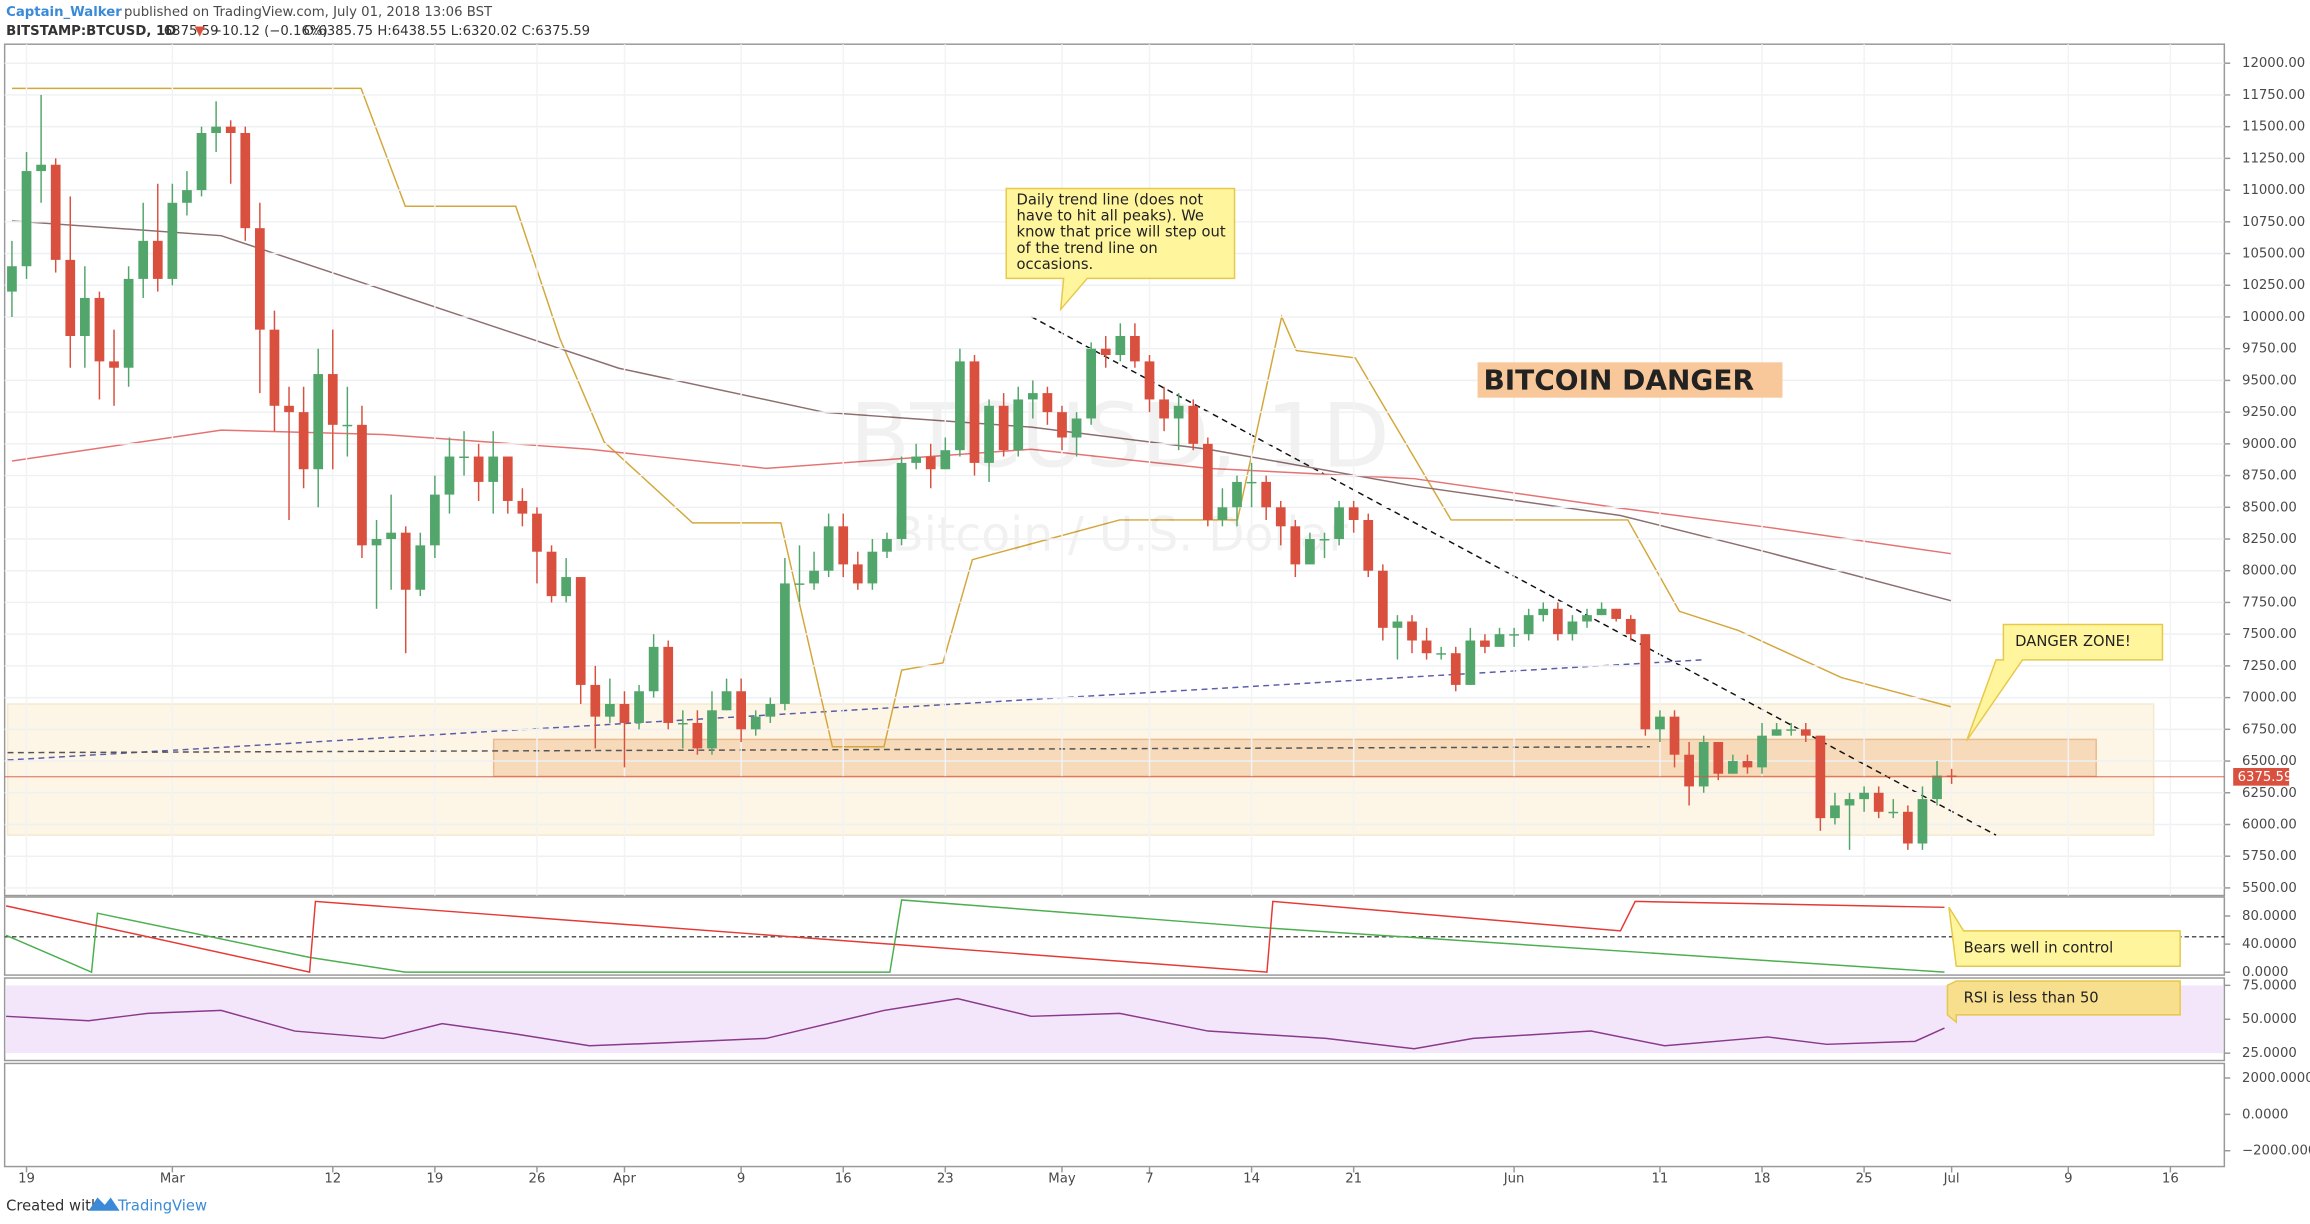 This screenshot has width=2310, height=1224. I want to click on x-tick-label: 14, so click(1251, 1178).